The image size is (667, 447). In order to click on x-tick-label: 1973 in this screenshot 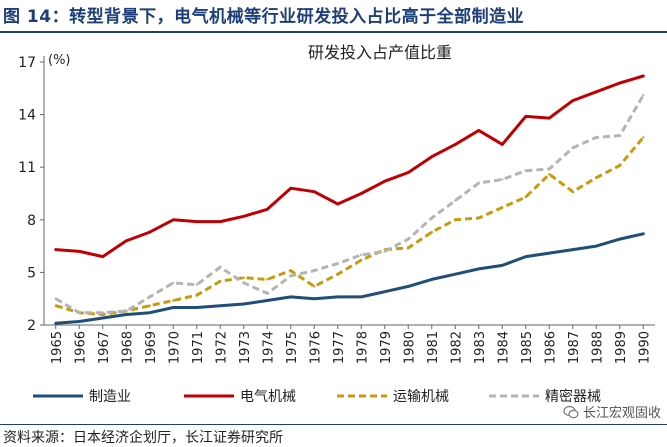, I will do `click(245, 347)`.